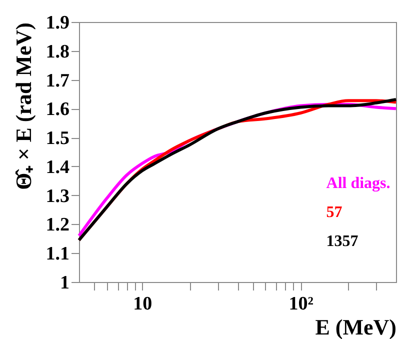 This screenshot has width=407, height=339. Describe the element at coordinates (58, 225) in the screenshot. I see `y-tick-label: 1.2` at that location.